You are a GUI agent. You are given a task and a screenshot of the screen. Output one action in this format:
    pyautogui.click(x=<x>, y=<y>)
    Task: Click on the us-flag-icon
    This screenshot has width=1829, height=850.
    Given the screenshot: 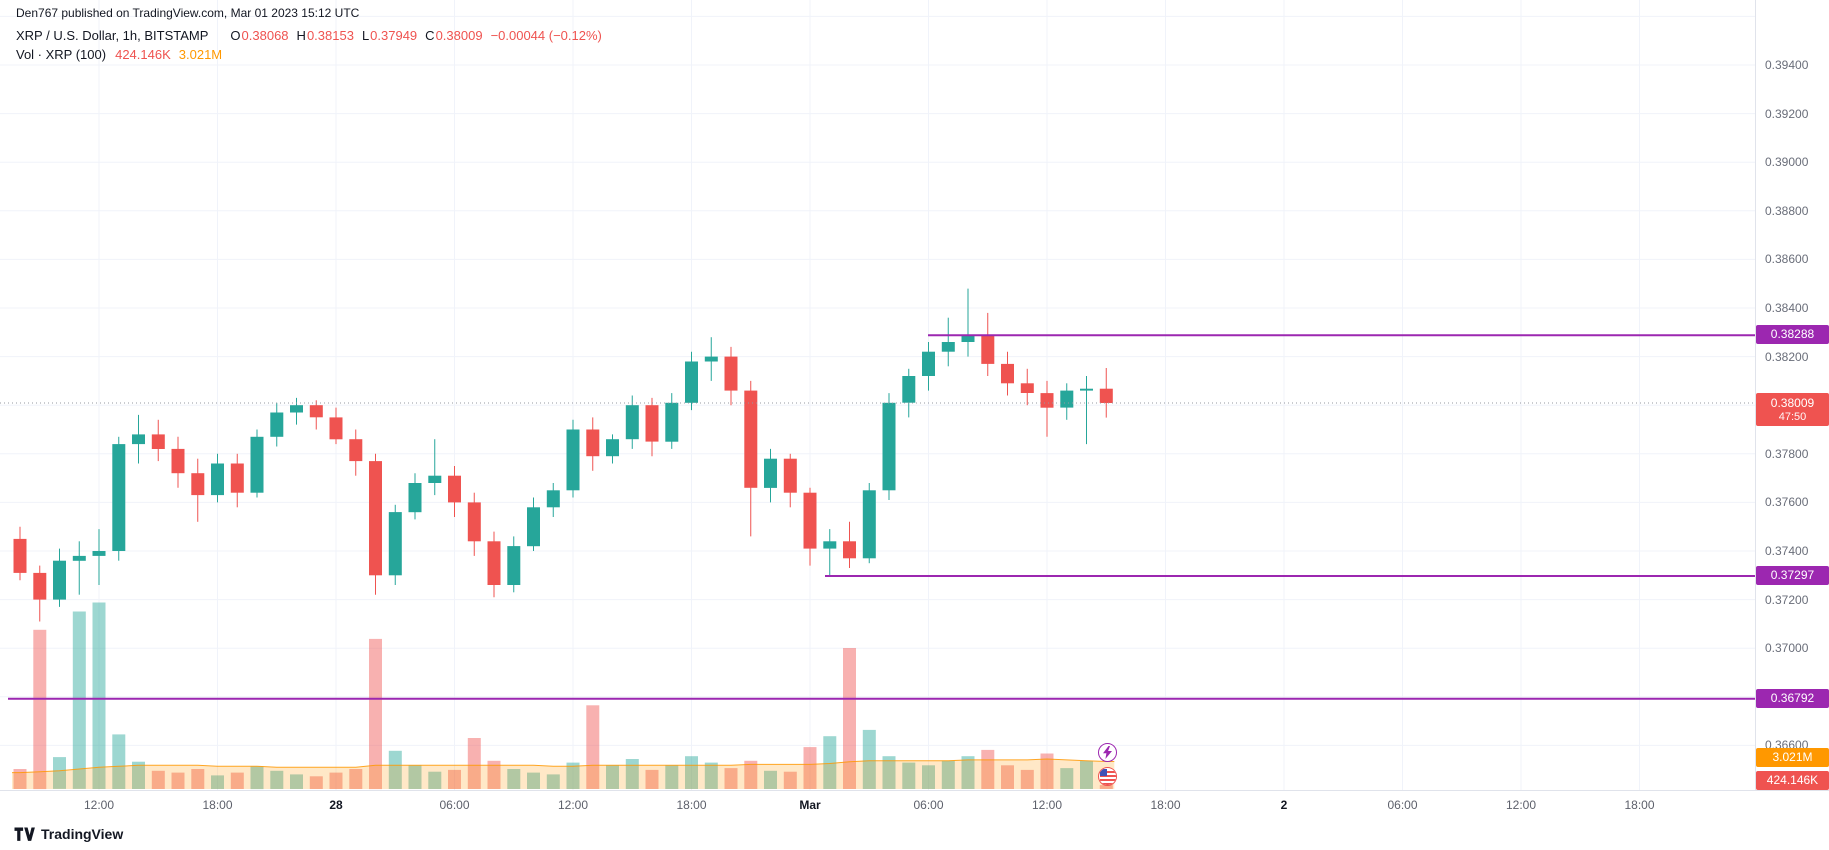 What is the action you would take?
    pyautogui.click(x=1107, y=776)
    